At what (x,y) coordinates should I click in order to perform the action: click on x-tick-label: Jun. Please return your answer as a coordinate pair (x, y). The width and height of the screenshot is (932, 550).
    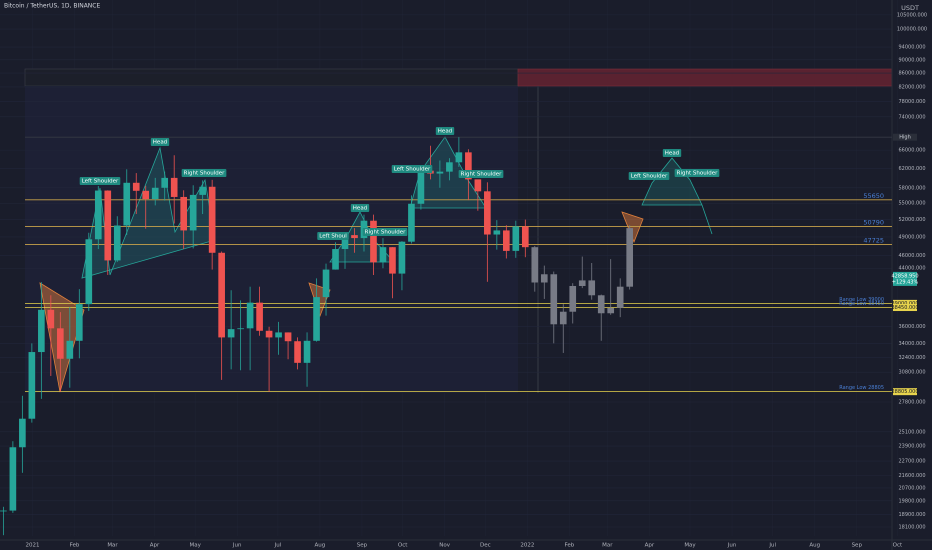
    Looking at the image, I should click on (732, 546).